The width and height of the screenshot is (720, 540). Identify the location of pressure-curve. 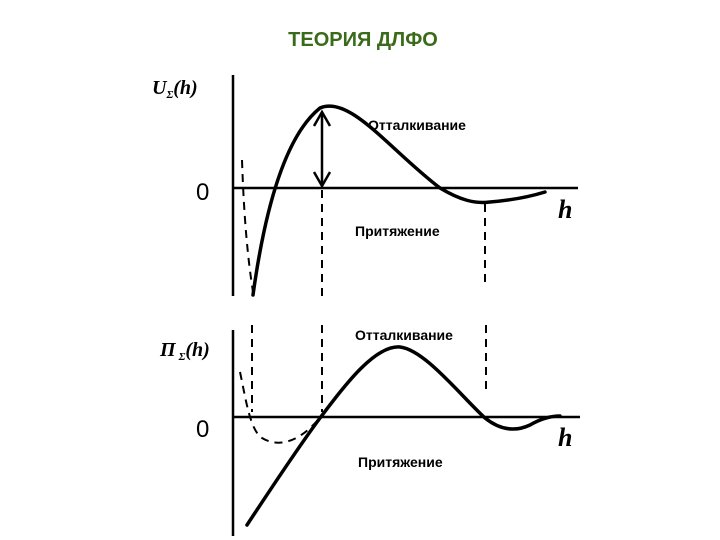
(403, 436).